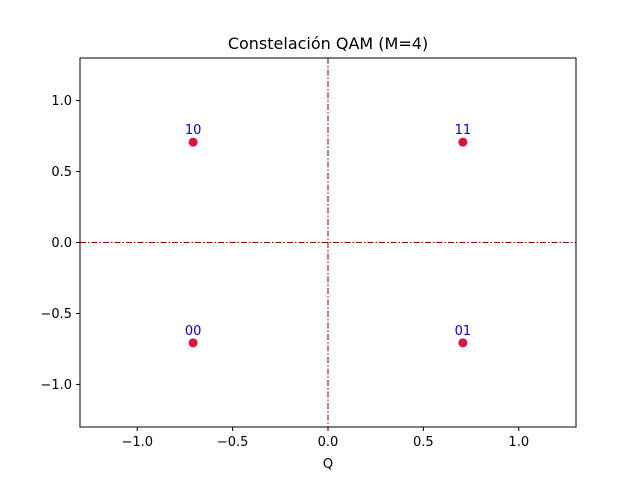 Image resolution: width=640 pixels, height=480 pixels. What do you see at coordinates (328, 464) in the screenshot?
I see `x-axis-title: Q` at bounding box center [328, 464].